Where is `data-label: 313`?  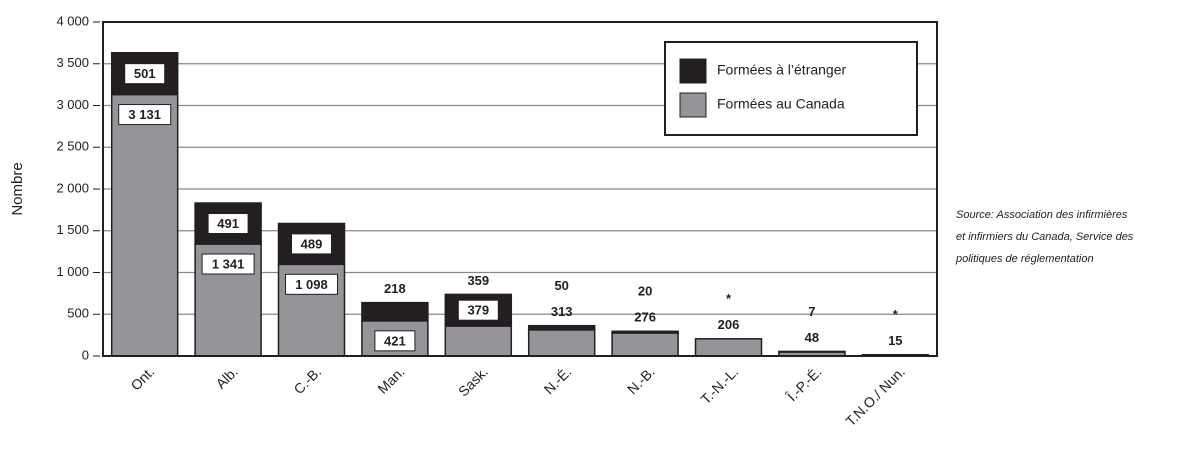
data-label: 313 is located at coordinates (562, 311).